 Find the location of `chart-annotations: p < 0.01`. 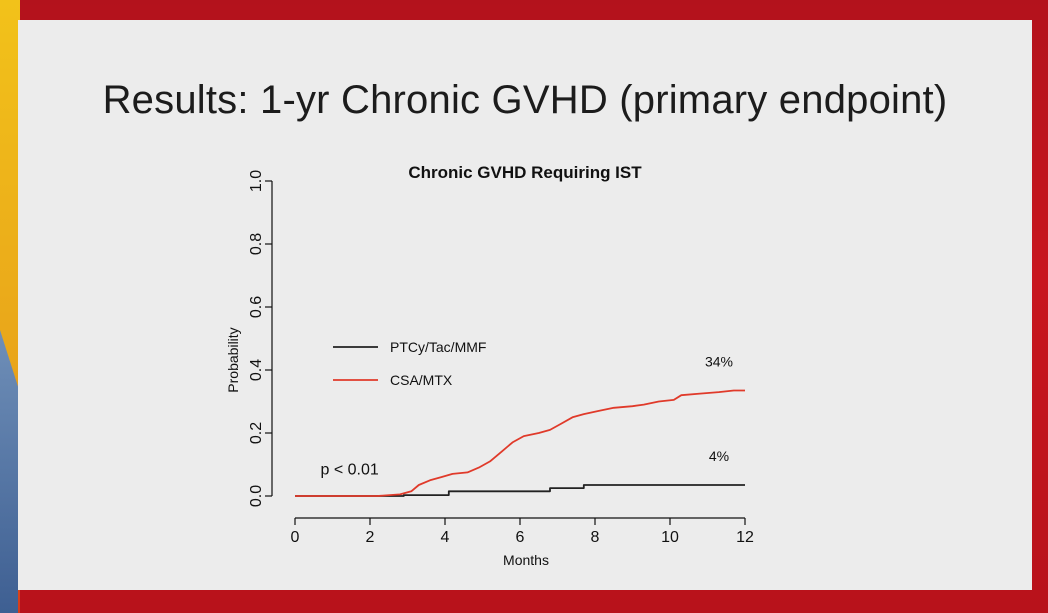

chart-annotations: p < 0.01 is located at coordinates (350, 470).